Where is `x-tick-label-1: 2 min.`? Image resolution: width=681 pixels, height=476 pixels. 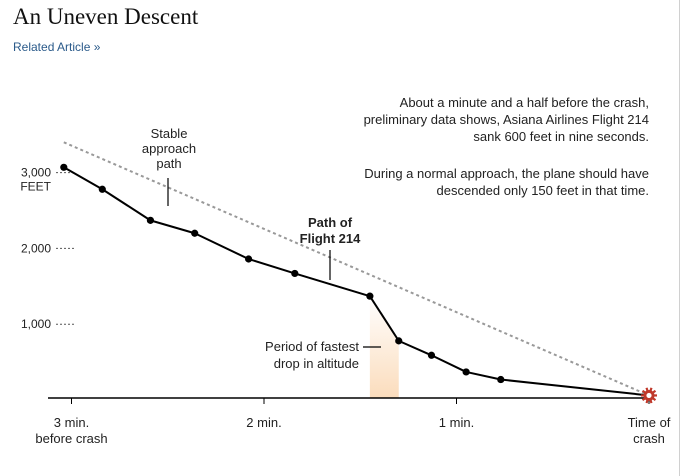
x-tick-label-1: 2 min. is located at coordinates (263, 422).